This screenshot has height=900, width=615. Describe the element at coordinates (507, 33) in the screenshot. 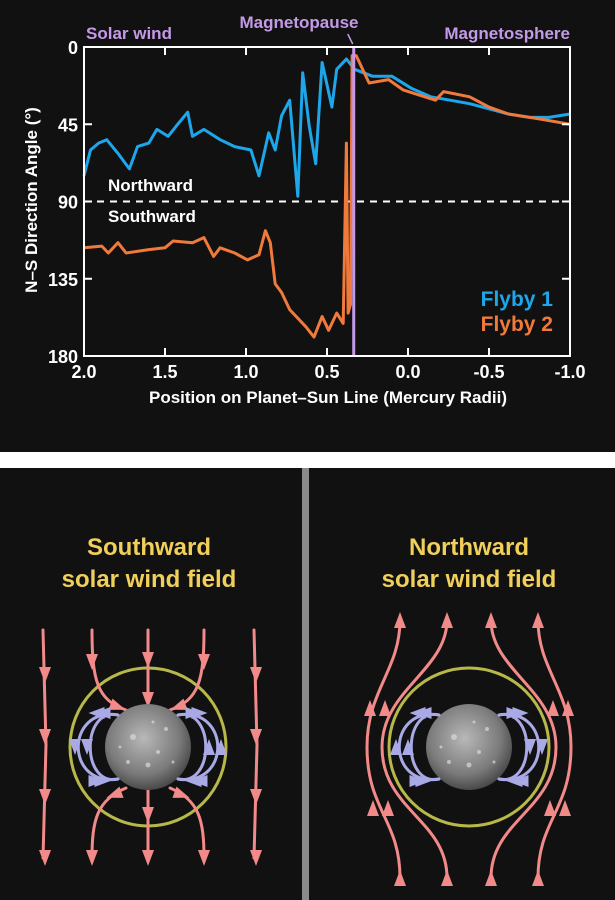

I see `magnetosphere-label: Magnetosphere` at that location.